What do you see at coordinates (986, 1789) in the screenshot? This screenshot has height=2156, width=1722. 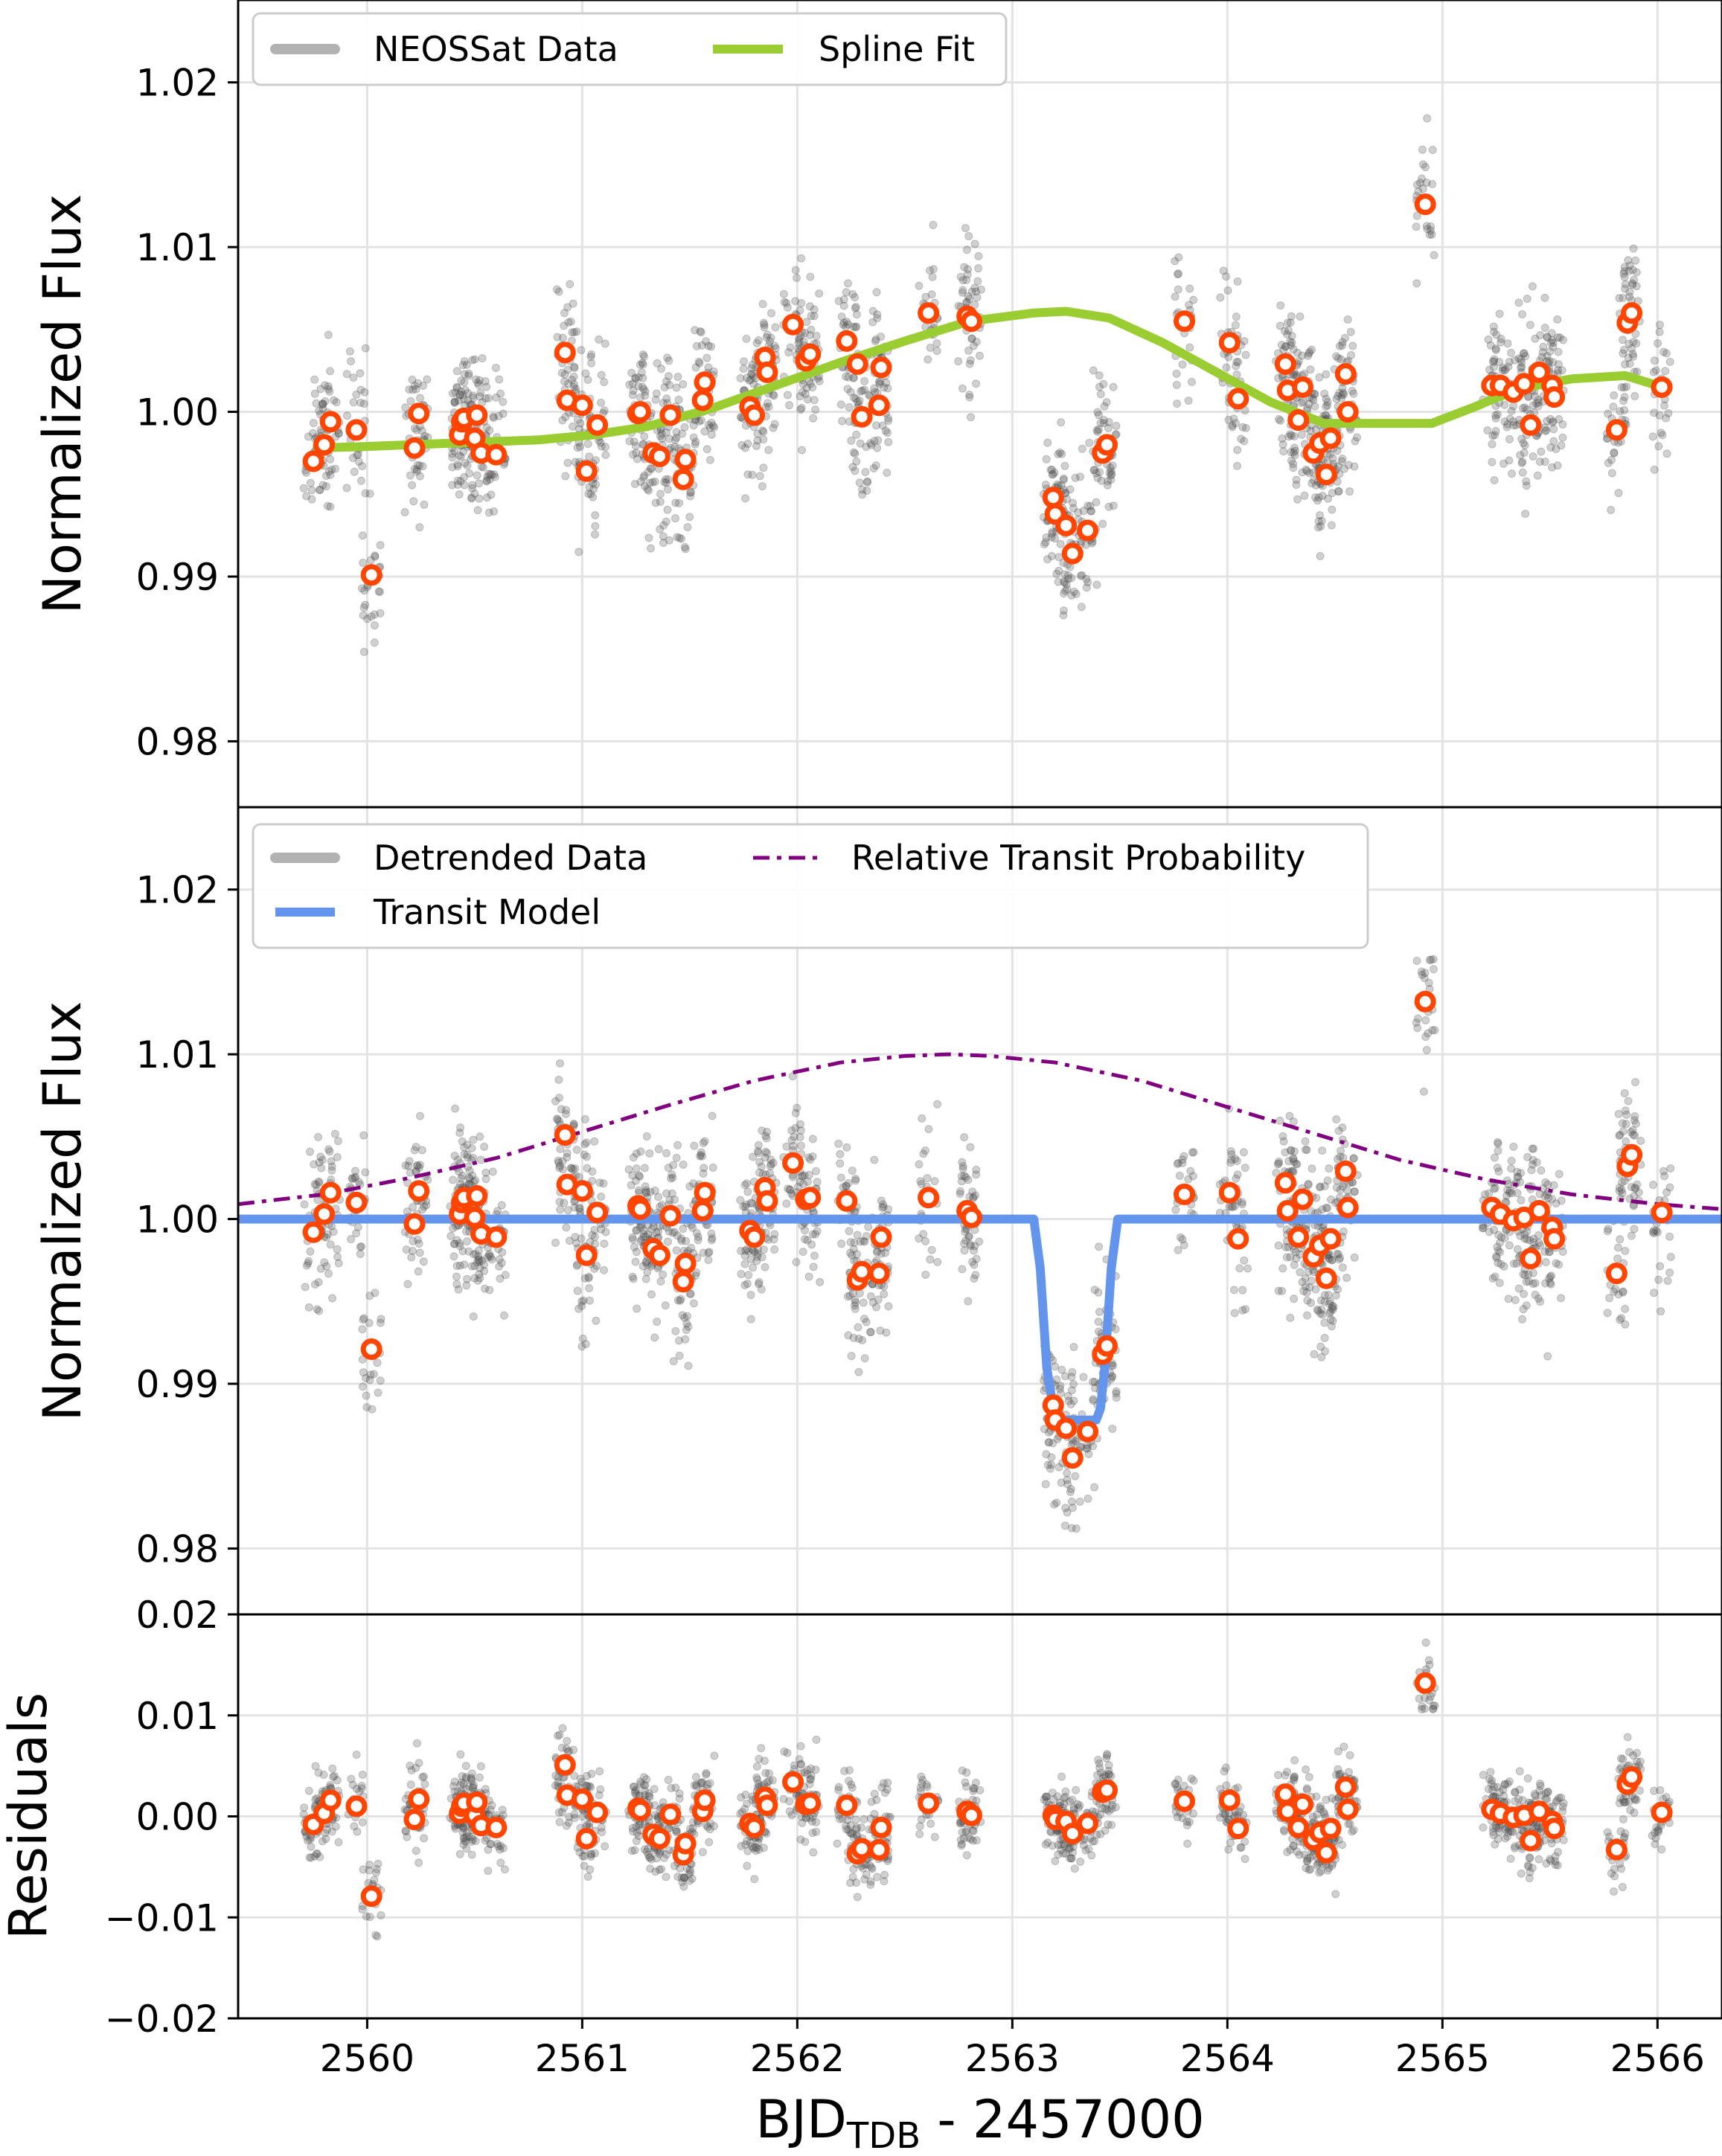 I see `raw-points-bottom` at bounding box center [986, 1789].